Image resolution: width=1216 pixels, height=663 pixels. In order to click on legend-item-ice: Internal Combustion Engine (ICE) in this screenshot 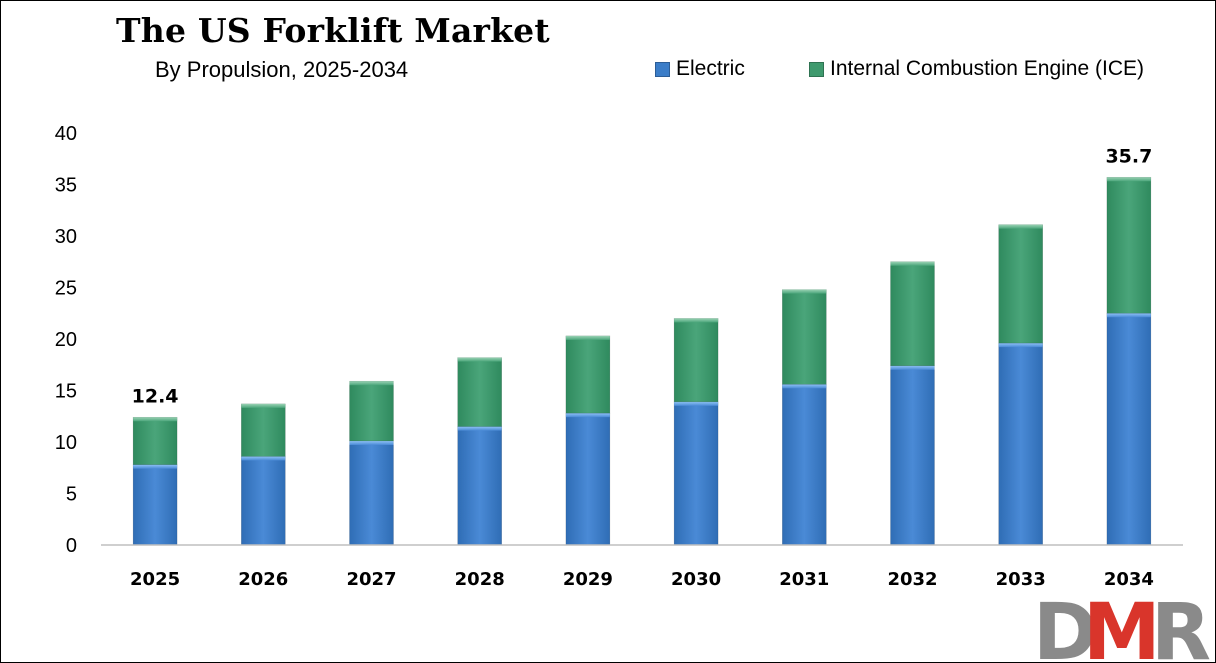, I will do `click(976, 69)`.